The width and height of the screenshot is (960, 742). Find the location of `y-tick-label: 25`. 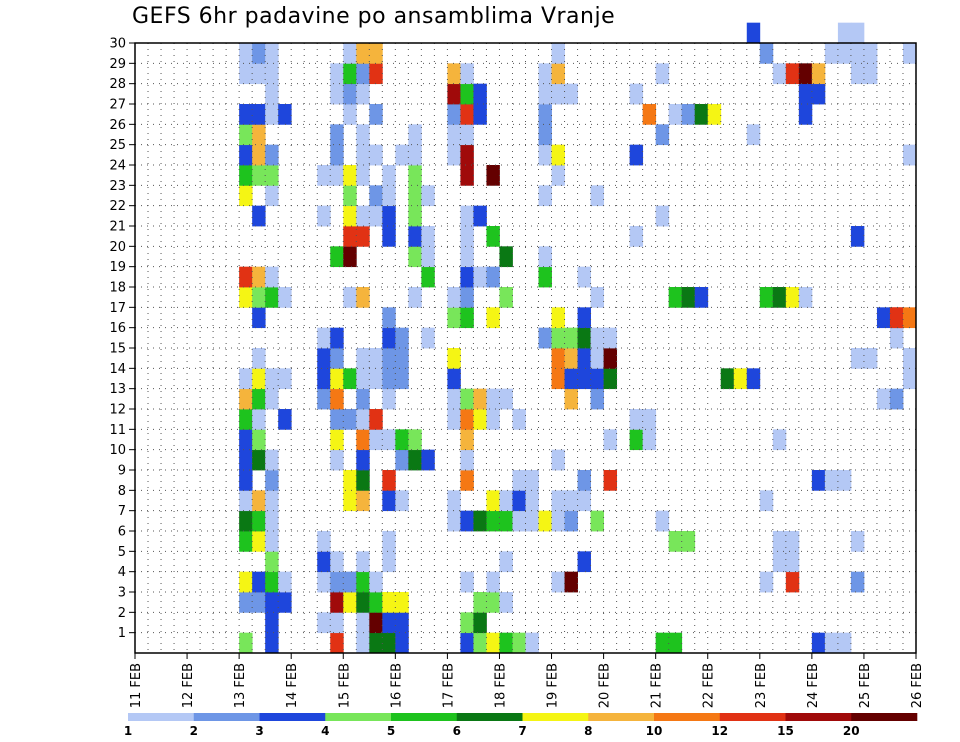

y-tick-label: 25 is located at coordinates (117, 145).